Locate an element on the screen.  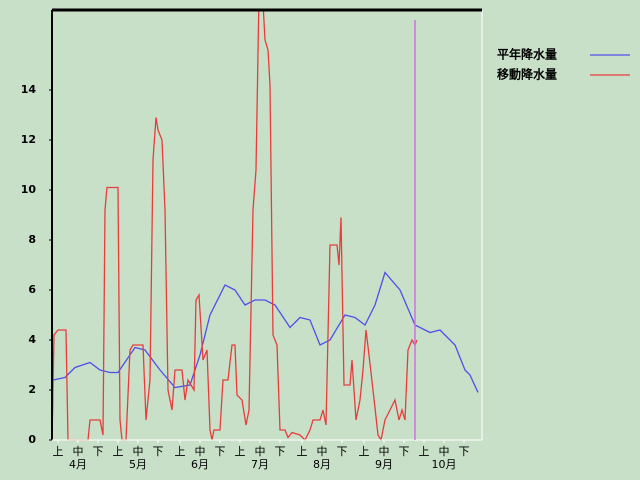
month-label: 5月 is located at coordinates (138, 464).